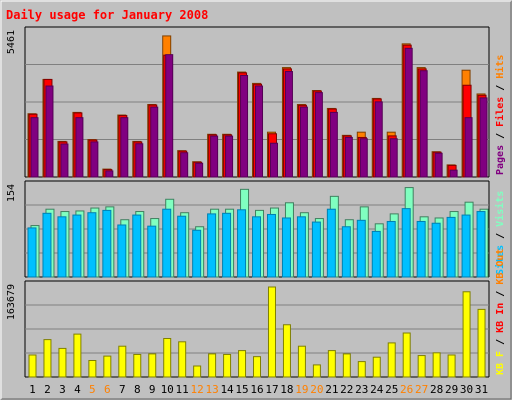 This screenshot has height=405, width=512. Describe the element at coordinates (286, 389) in the screenshot. I see `x-tick-label: 18` at that location.